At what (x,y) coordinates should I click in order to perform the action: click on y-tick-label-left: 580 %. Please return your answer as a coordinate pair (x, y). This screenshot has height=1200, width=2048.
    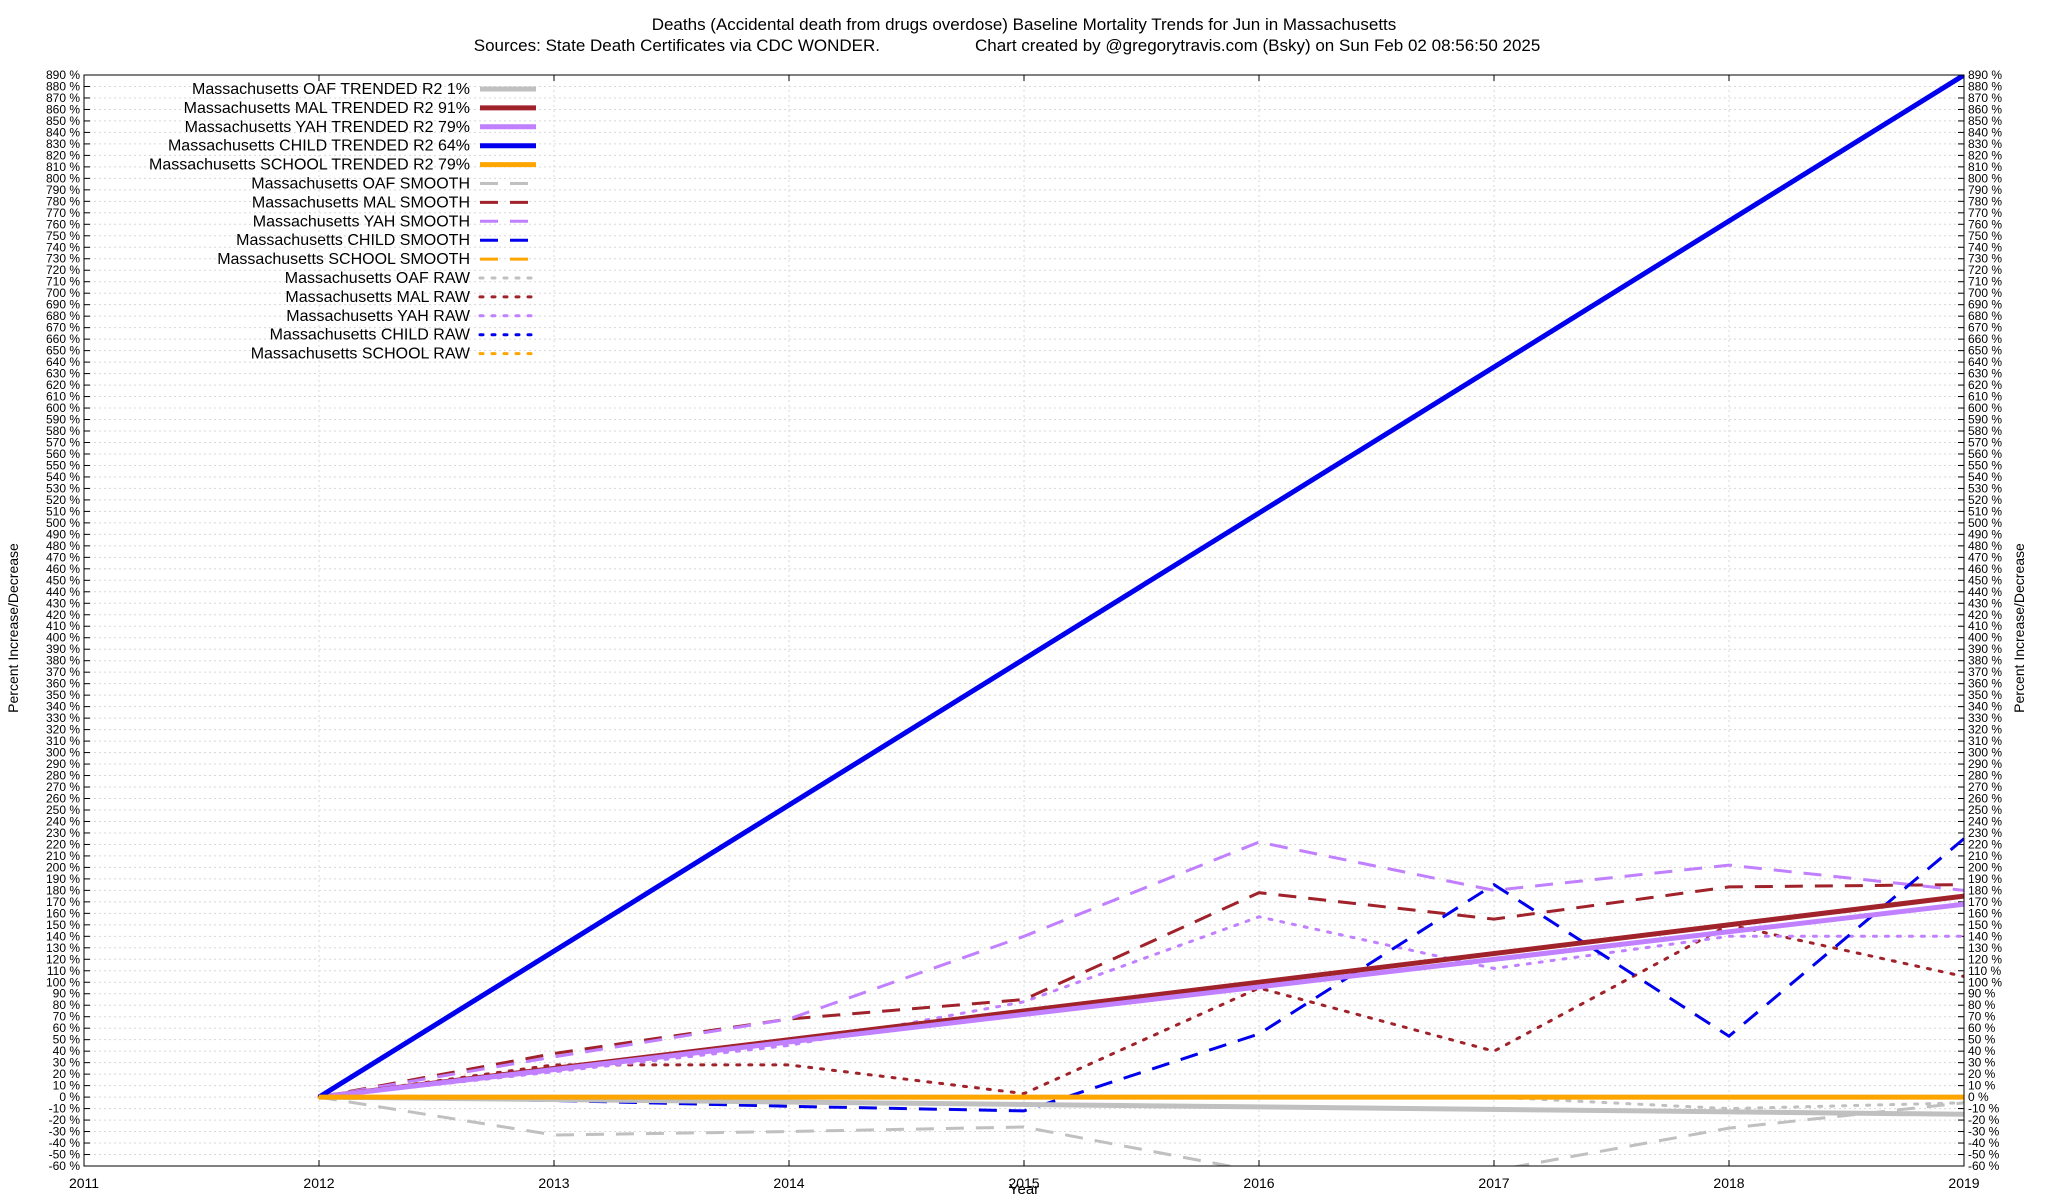
    Looking at the image, I should click on (63, 431).